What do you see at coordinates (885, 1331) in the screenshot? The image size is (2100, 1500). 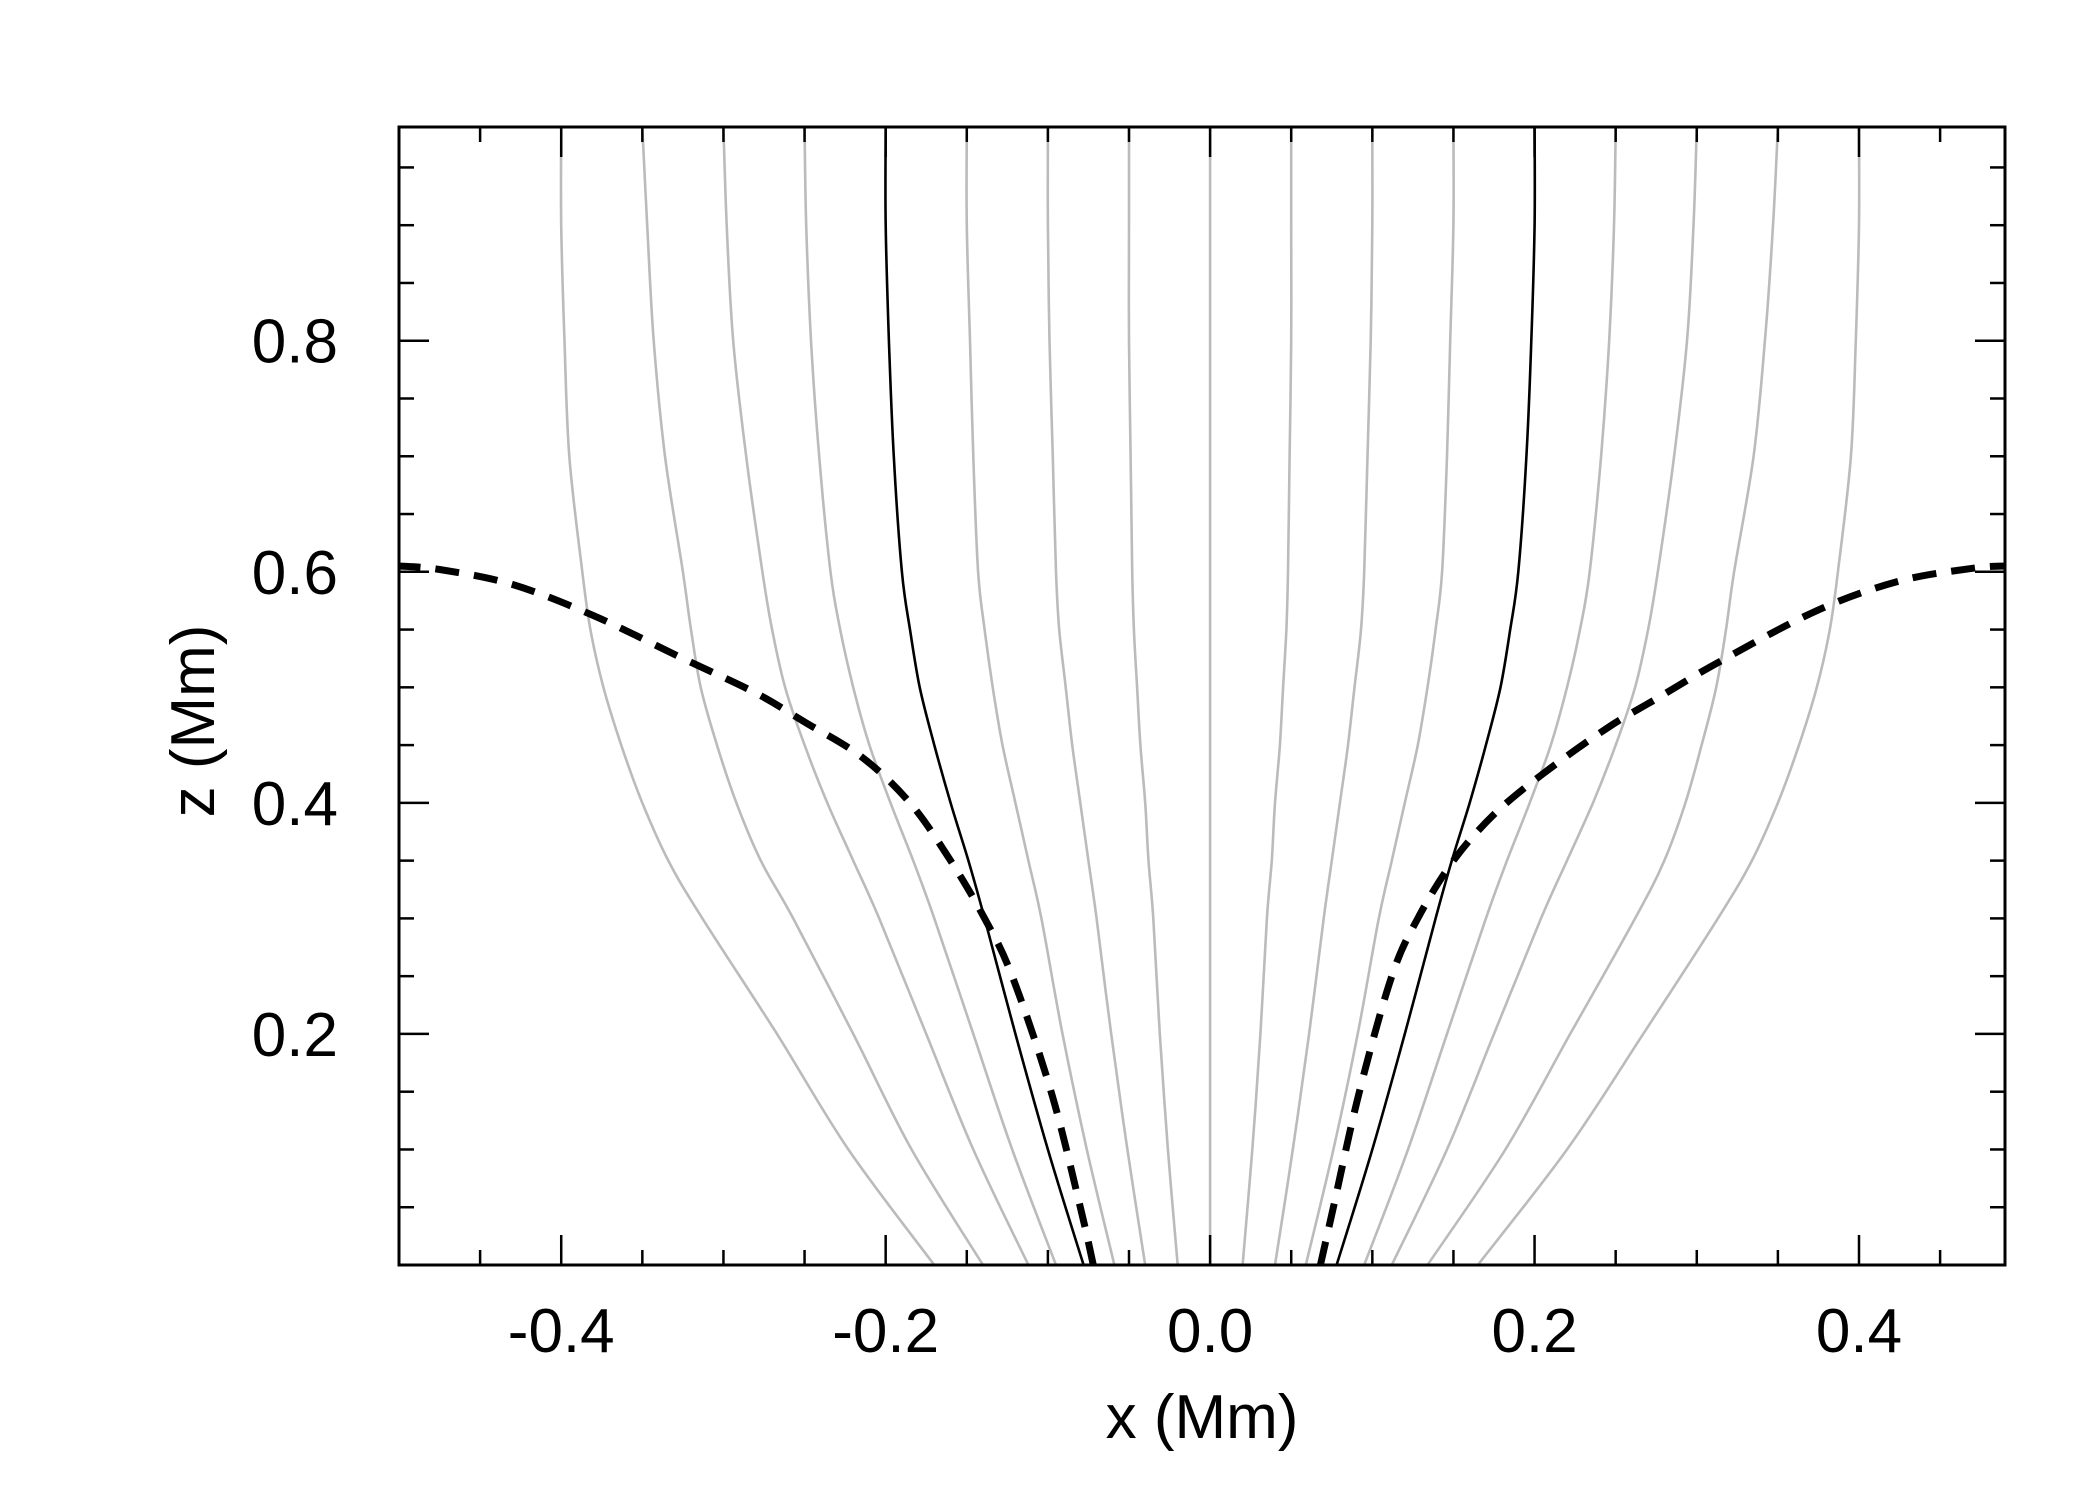 I see `x-tick-label: -0.2` at bounding box center [885, 1331].